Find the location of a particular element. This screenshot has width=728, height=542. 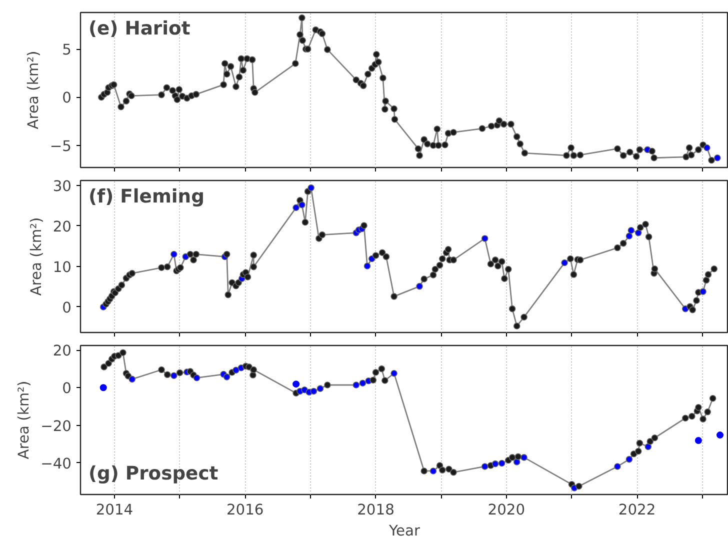

y-tick-label: 10 is located at coordinates (62, 267).